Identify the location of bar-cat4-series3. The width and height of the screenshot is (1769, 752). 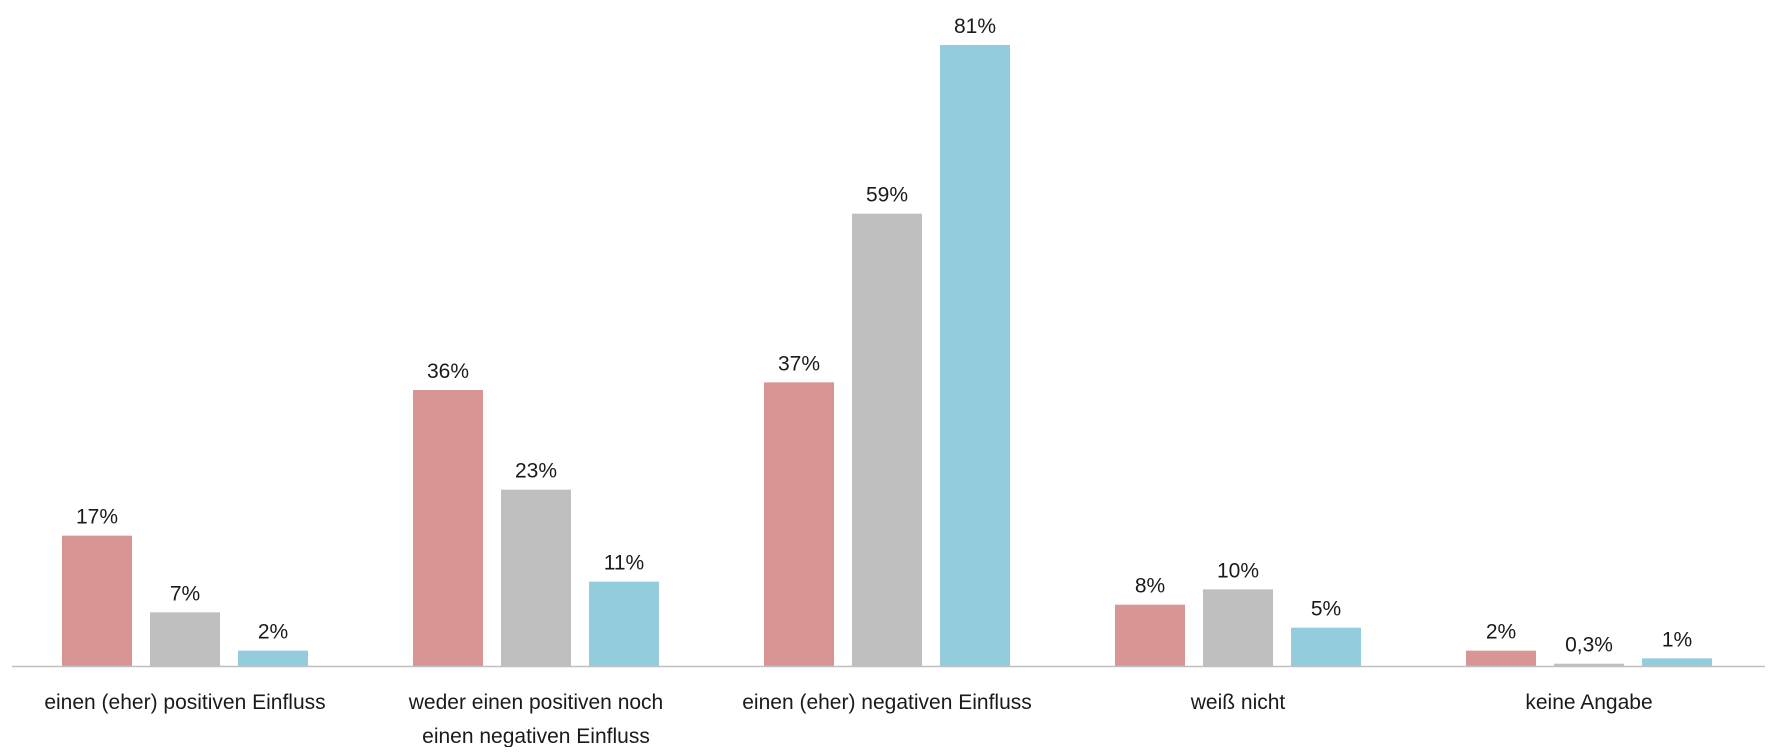
(1326, 646).